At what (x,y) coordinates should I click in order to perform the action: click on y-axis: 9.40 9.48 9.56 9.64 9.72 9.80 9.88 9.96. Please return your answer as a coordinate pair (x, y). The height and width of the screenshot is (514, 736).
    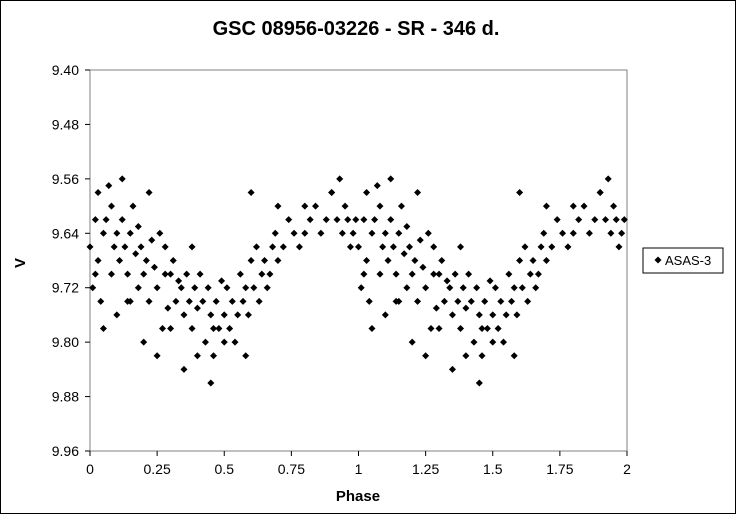
    Looking at the image, I should click on (71, 260).